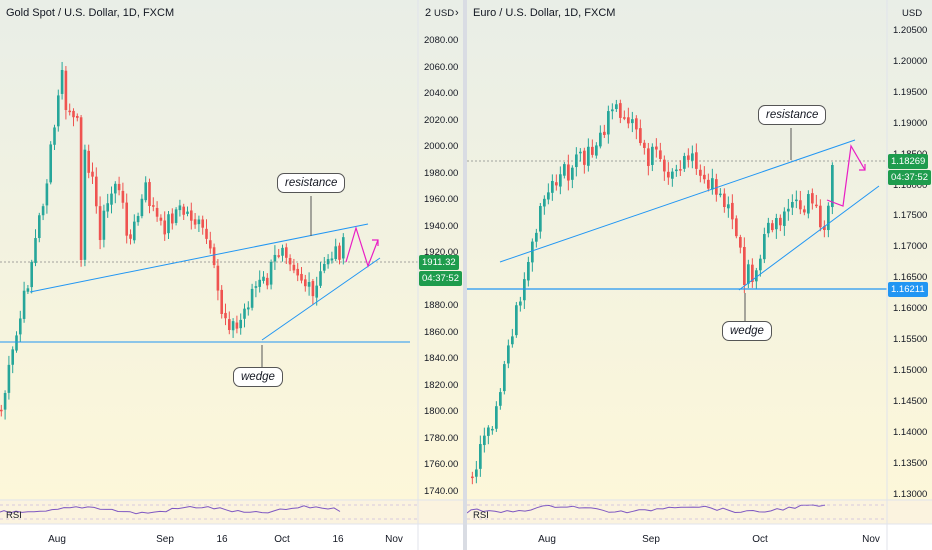  What do you see at coordinates (909, 177) in the screenshot?
I see `euro-countdown-tag: 04:37:52` at bounding box center [909, 177].